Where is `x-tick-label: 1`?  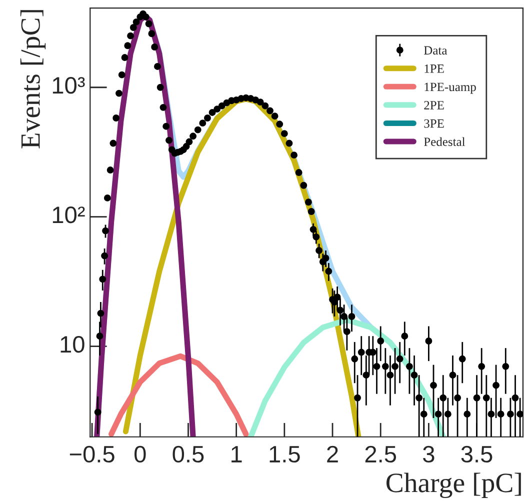
x-tick-label: 1 is located at coordinates (237, 454).